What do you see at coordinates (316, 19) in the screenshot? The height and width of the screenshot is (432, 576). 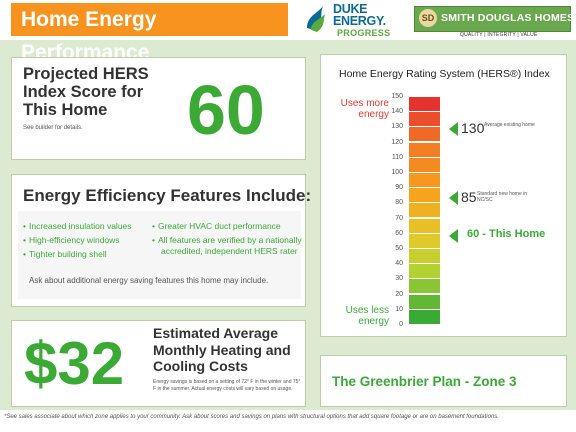 I see `duke-flame-icon` at bounding box center [316, 19].